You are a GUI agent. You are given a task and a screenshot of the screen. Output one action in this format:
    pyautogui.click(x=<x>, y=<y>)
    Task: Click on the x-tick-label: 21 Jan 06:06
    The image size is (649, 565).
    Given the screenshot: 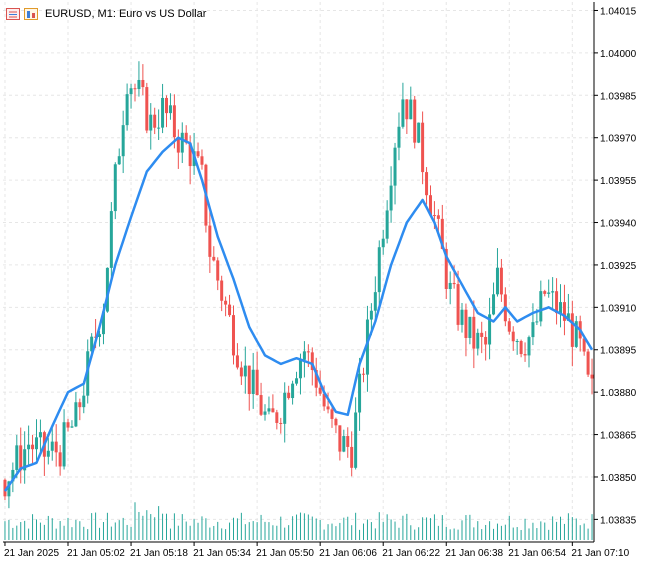 What is the action you would take?
    pyautogui.click(x=348, y=553)
    